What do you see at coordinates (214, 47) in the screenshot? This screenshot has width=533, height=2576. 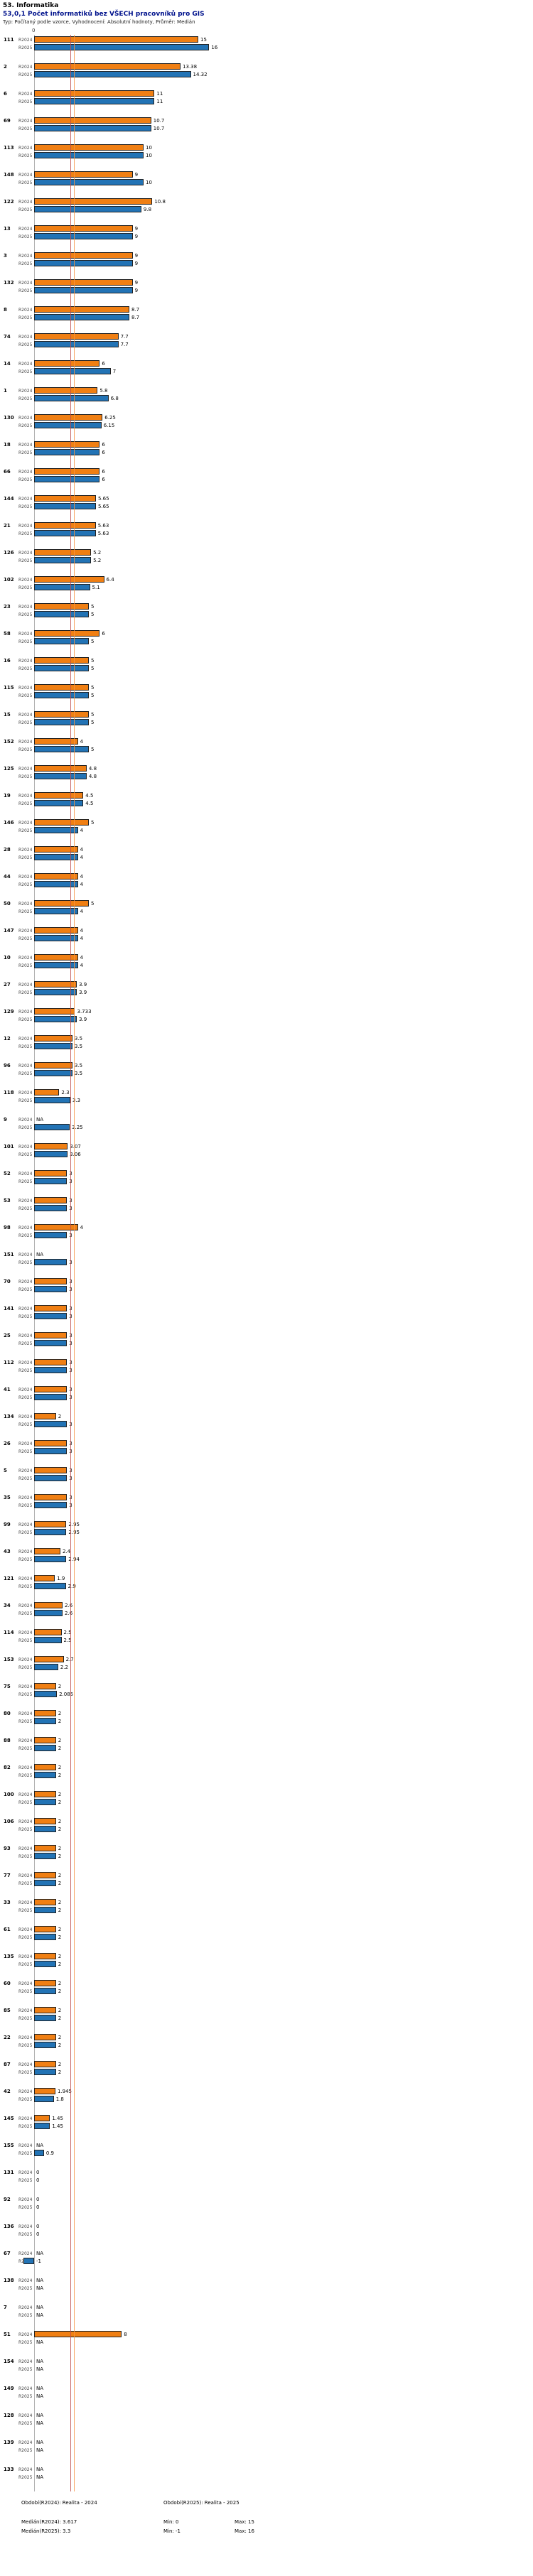 I see `value-label: 16` at bounding box center [214, 47].